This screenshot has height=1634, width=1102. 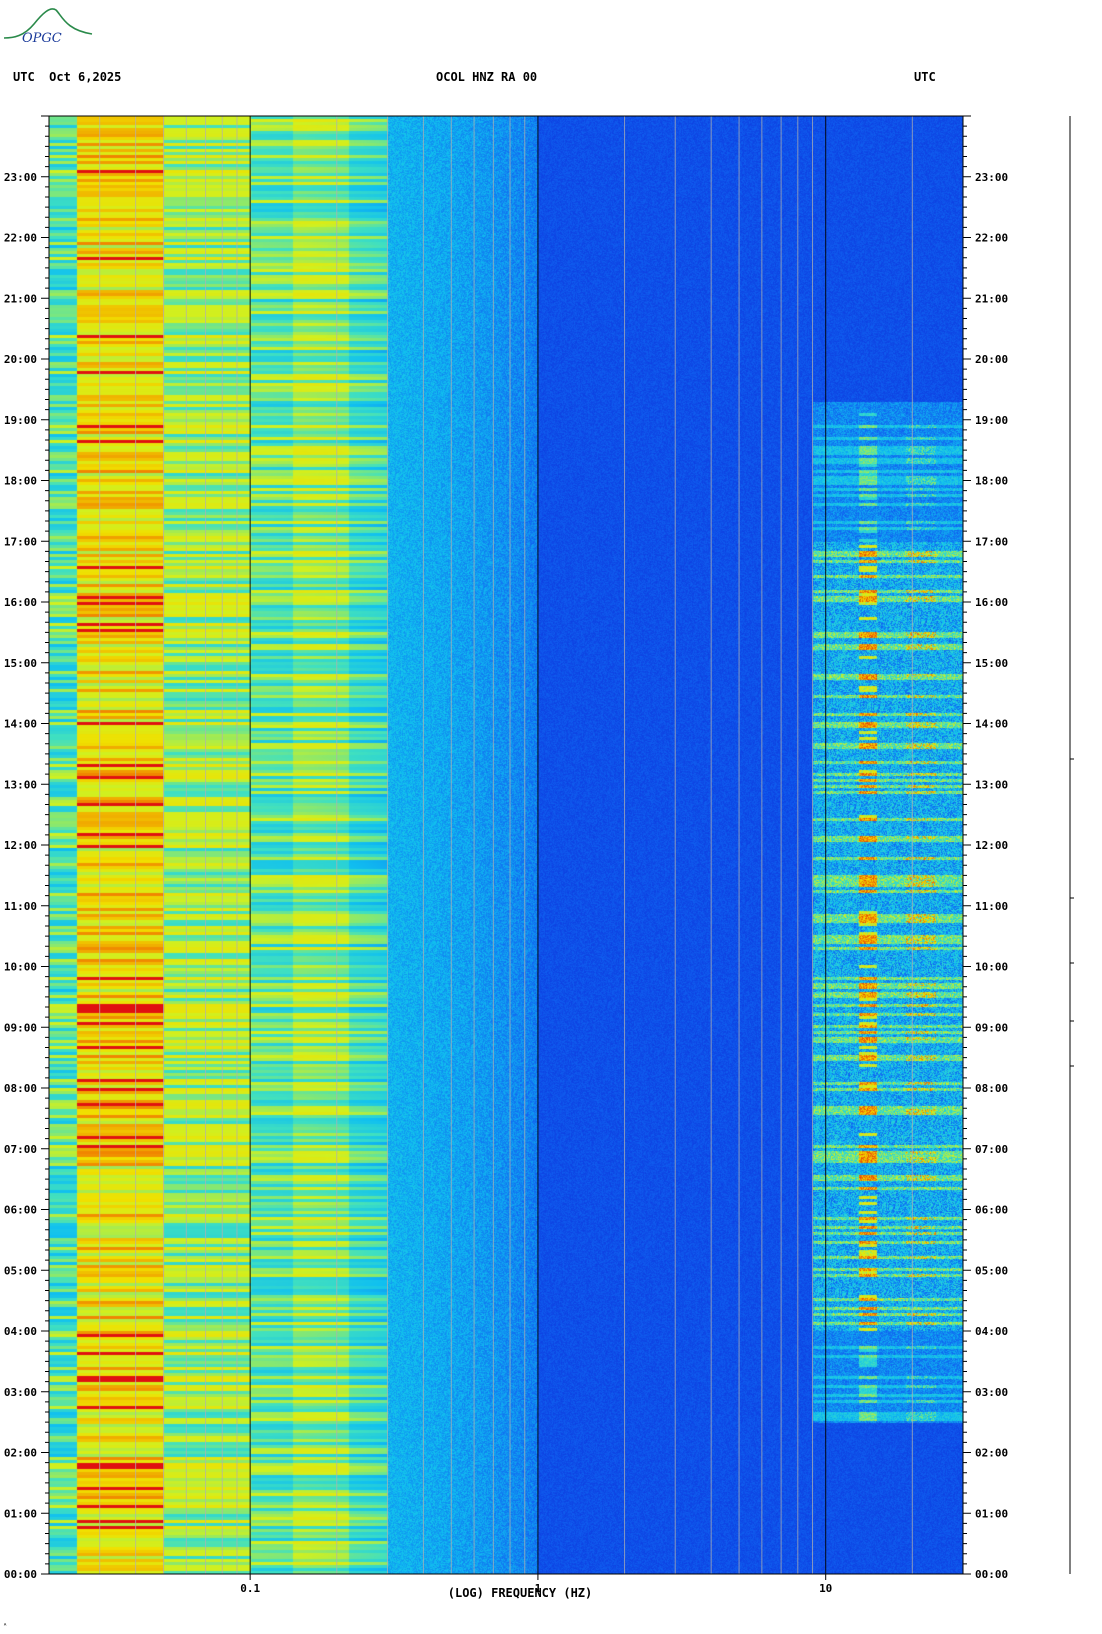 I want to click on y-tick-label-left: 01:00, so click(x=20, y=1513).